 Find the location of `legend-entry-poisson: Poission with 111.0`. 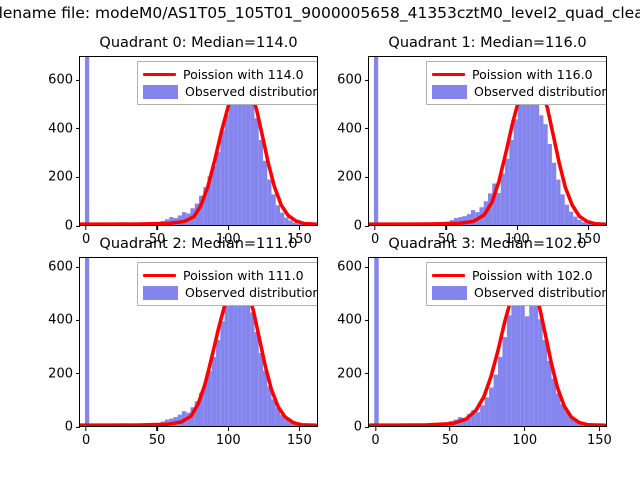

legend-entry-poisson: Poission with 111.0 is located at coordinates (230, 275).